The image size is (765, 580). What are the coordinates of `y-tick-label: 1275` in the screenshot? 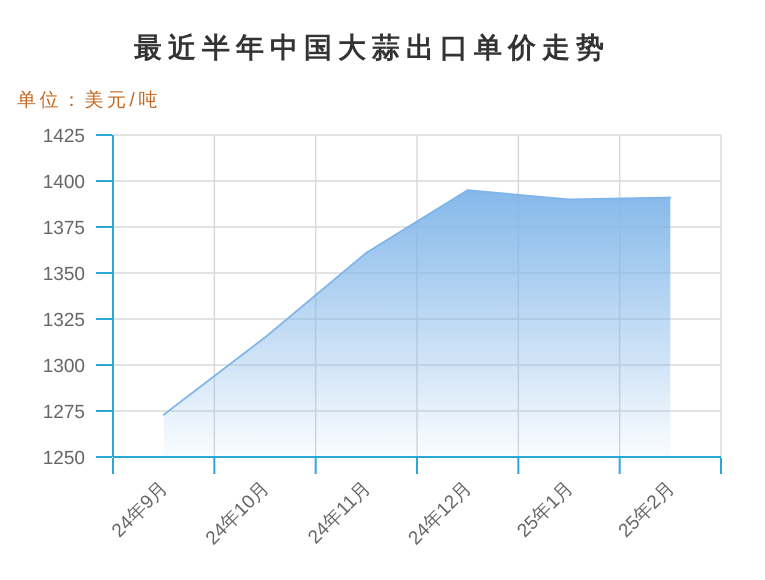 It's located at (63, 412).